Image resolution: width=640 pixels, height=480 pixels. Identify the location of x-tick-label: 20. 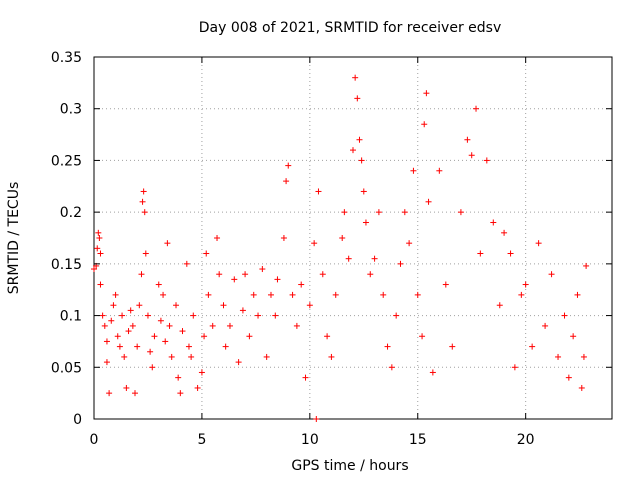
(526, 440).